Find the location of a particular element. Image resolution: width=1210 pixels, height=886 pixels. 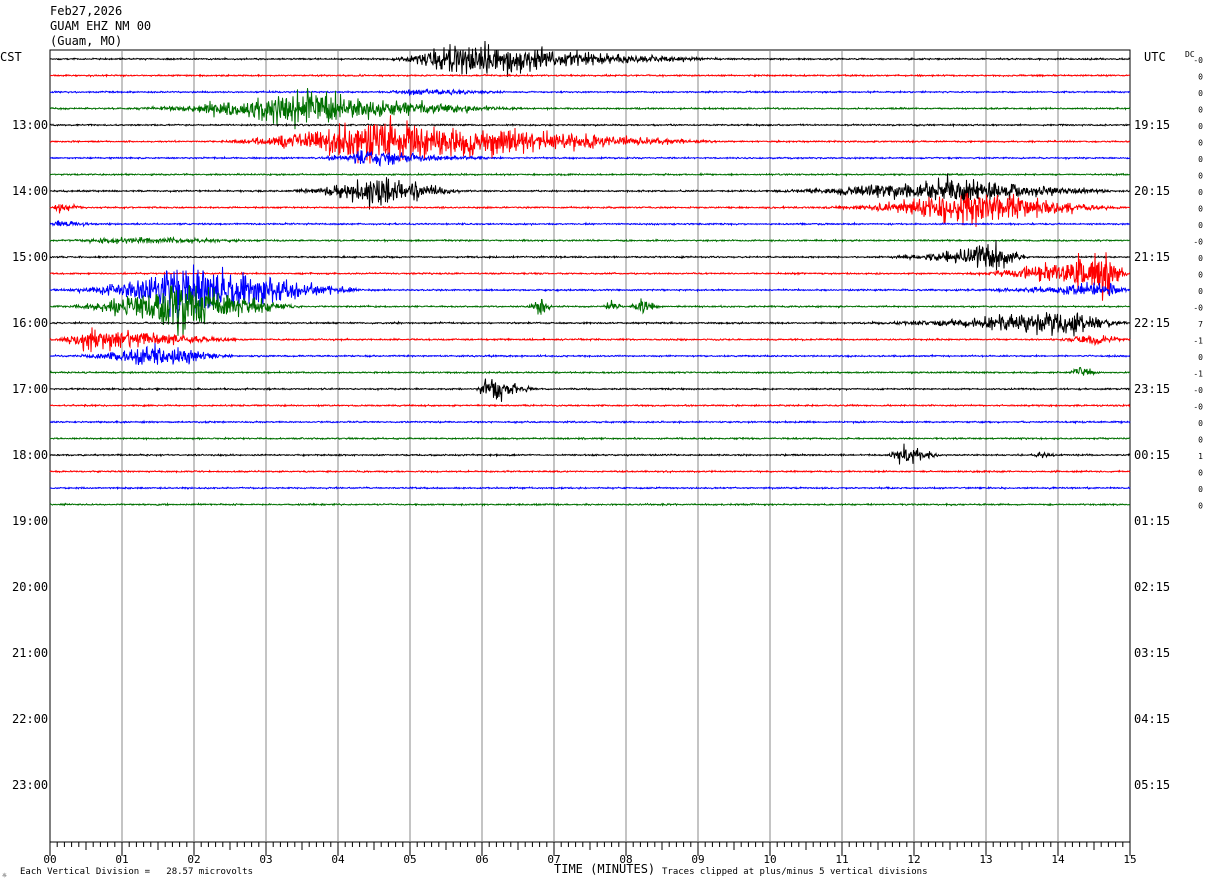

left-timezone-label: CST is located at coordinates (11, 57).